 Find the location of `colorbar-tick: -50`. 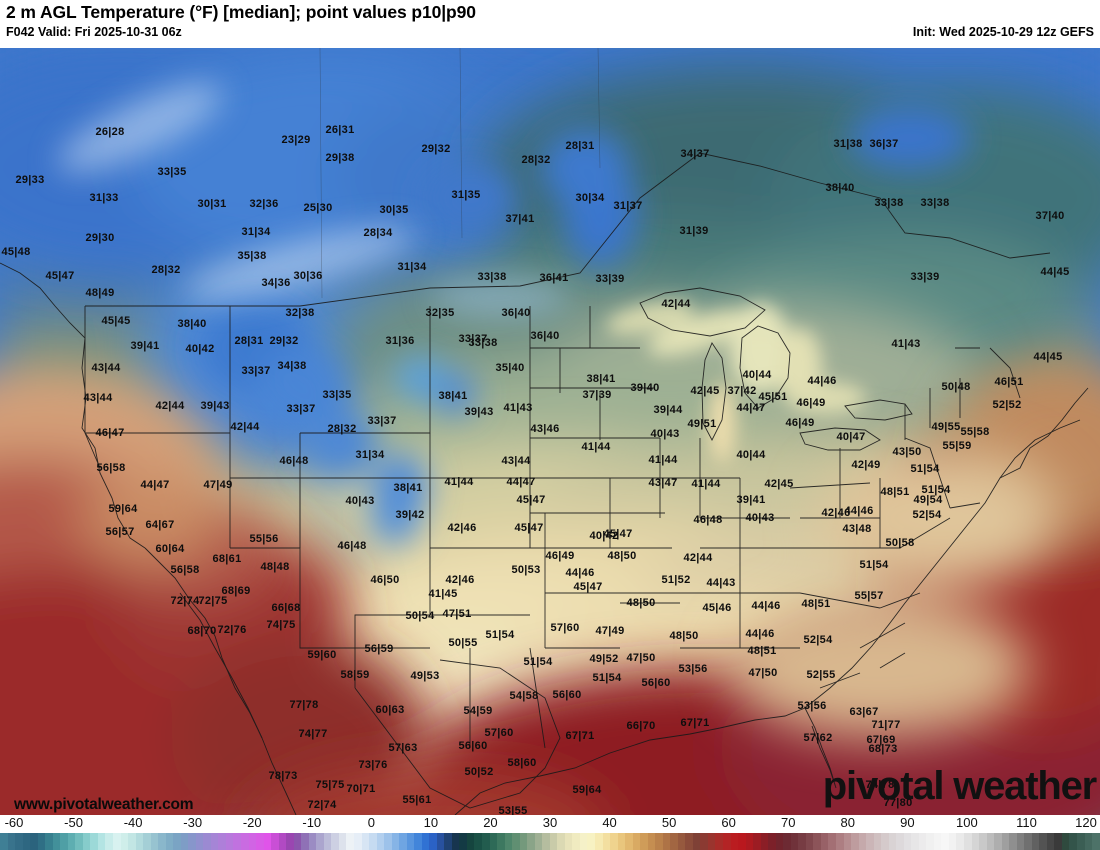

colorbar-tick: -50 is located at coordinates (73, 822).